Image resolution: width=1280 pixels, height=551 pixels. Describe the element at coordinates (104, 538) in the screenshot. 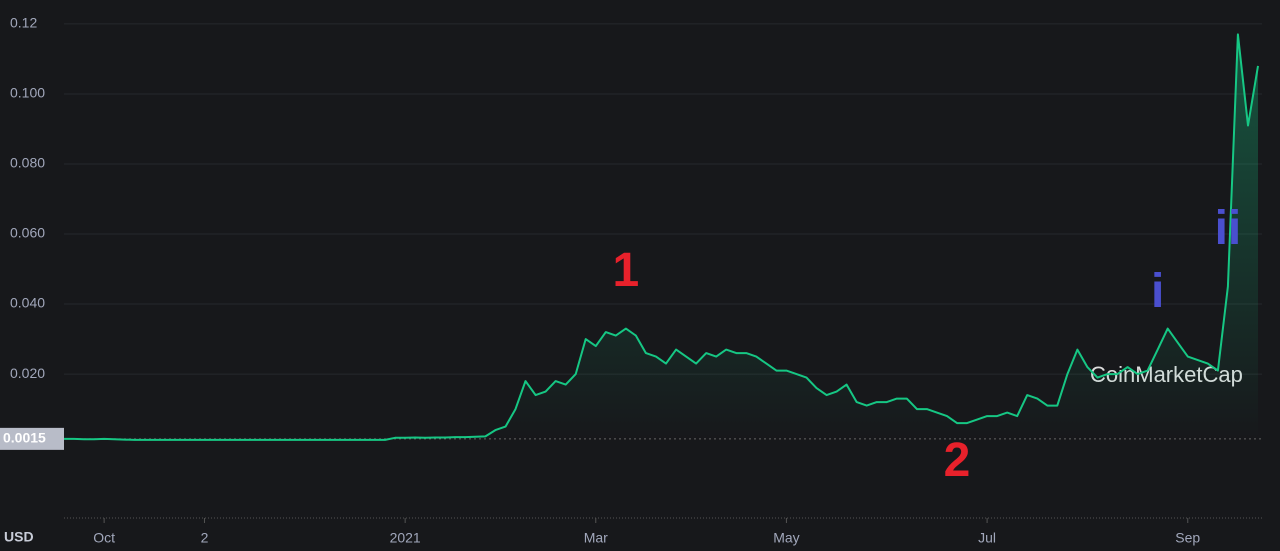

I see `x-tick-label: Oct` at that location.